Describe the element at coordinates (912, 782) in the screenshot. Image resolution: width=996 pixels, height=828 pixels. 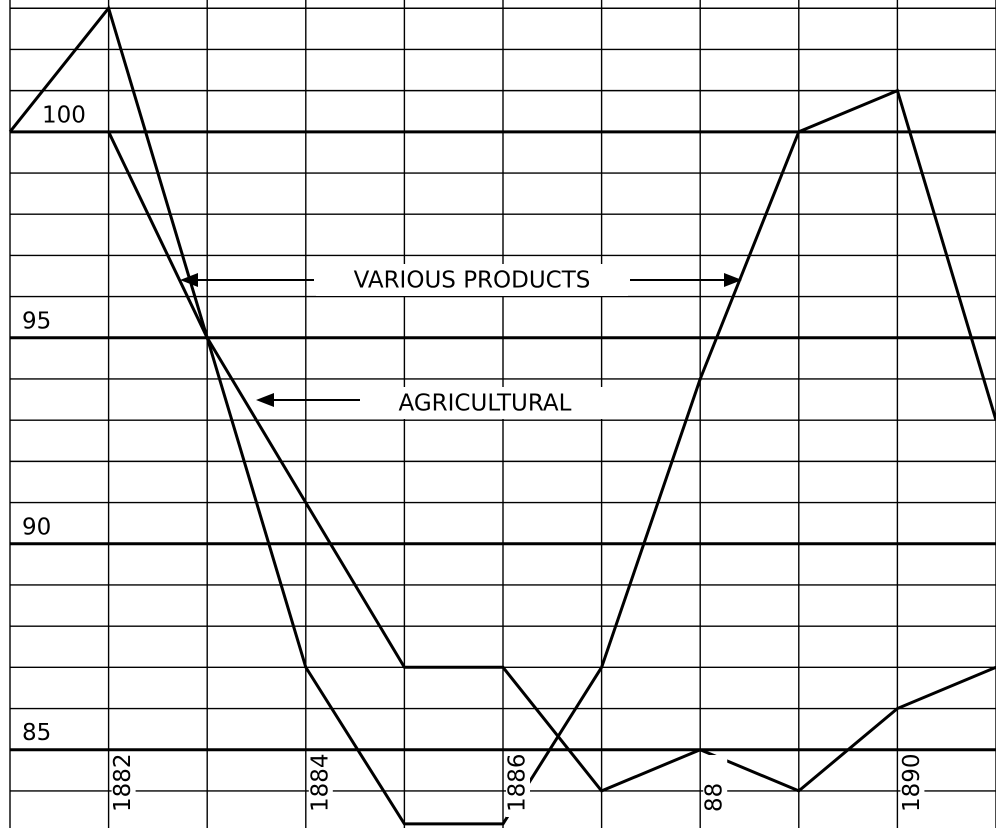
I see `x-tick-label: 1890` at that location.